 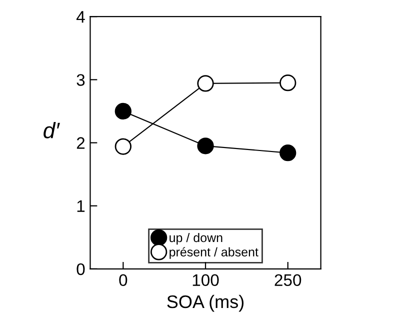 I want to click on y-axis-title: d′, so click(x=52, y=130).